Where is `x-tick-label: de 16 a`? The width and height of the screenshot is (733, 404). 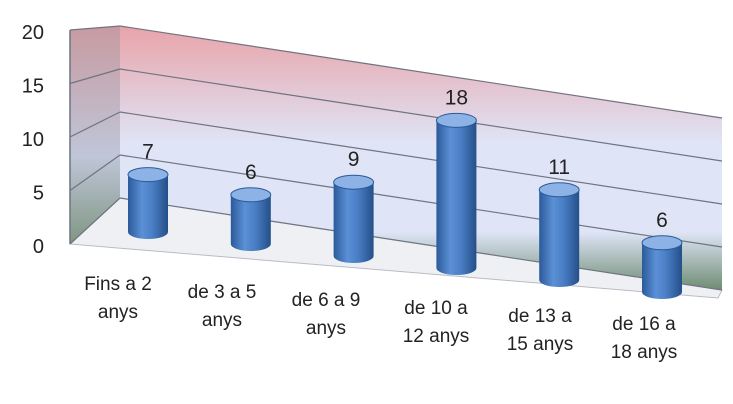
x-tick-label: de 16 a is located at coordinates (644, 324).